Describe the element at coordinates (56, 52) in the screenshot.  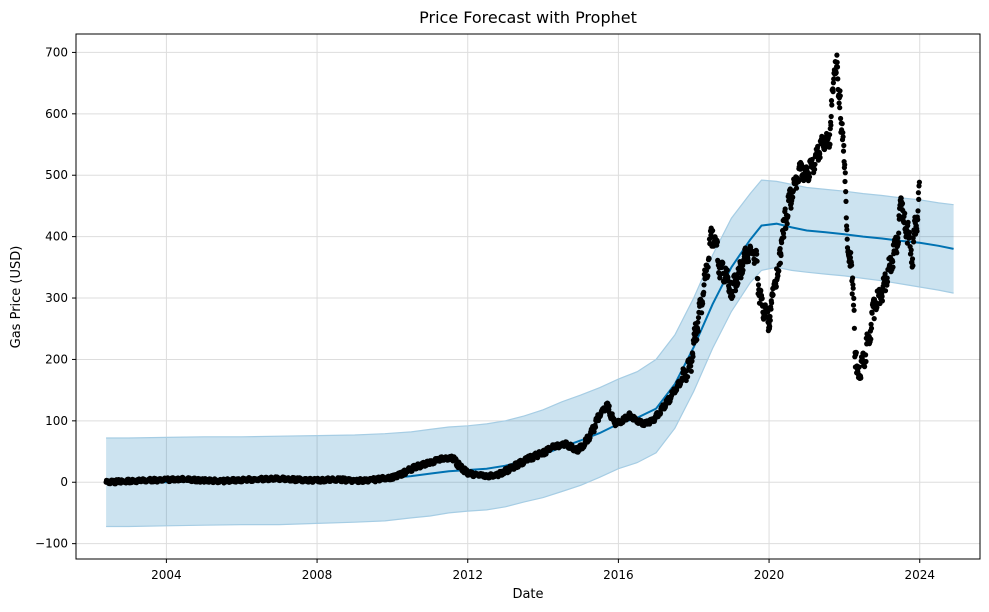
I see `y-tick-label: 700` at that location.